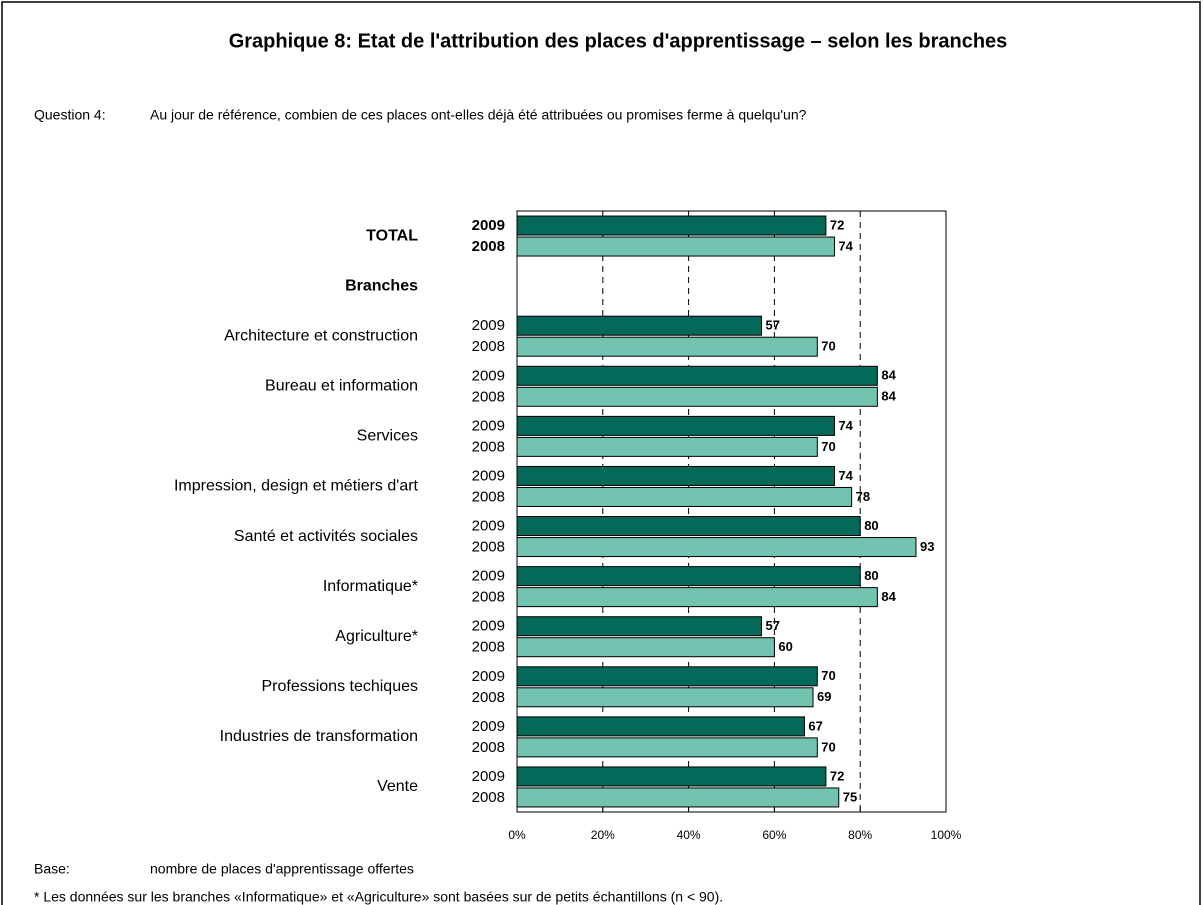  What do you see at coordinates (863, 496) in the screenshot?
I see `value-label: 78` at bounding box center [863, 496].